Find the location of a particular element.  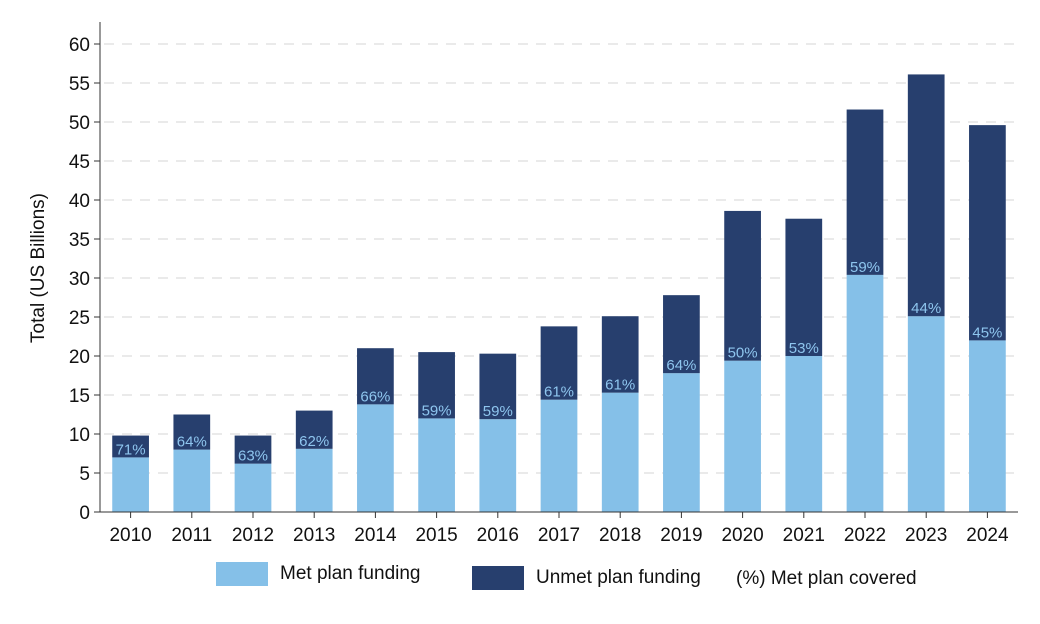

y-tick-label-0: 0 is located at coordinates (84, 513).